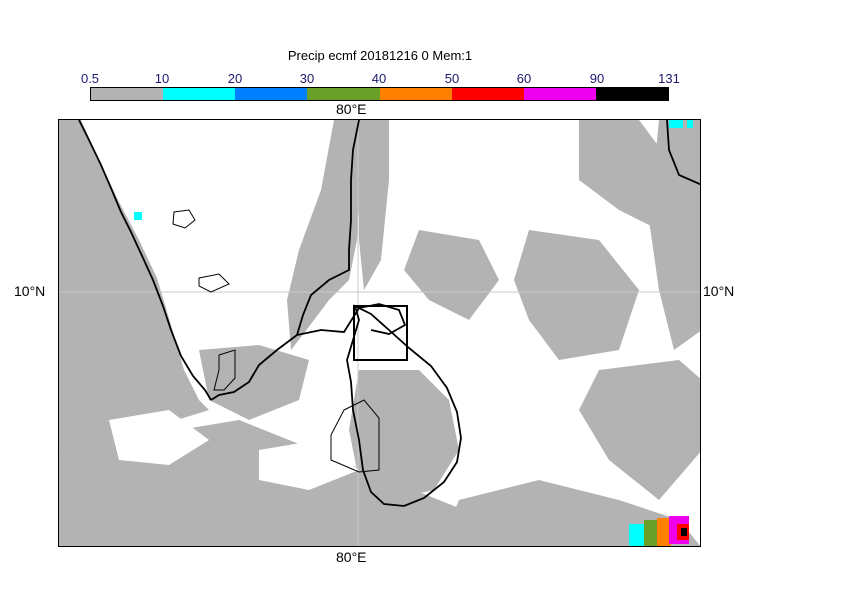 The height and width of the screenshot is (596, 842). What do you see at coordinates (684, 532) in the screenshot?
I see `precip-cell-black` at bounding box center [684, 532].